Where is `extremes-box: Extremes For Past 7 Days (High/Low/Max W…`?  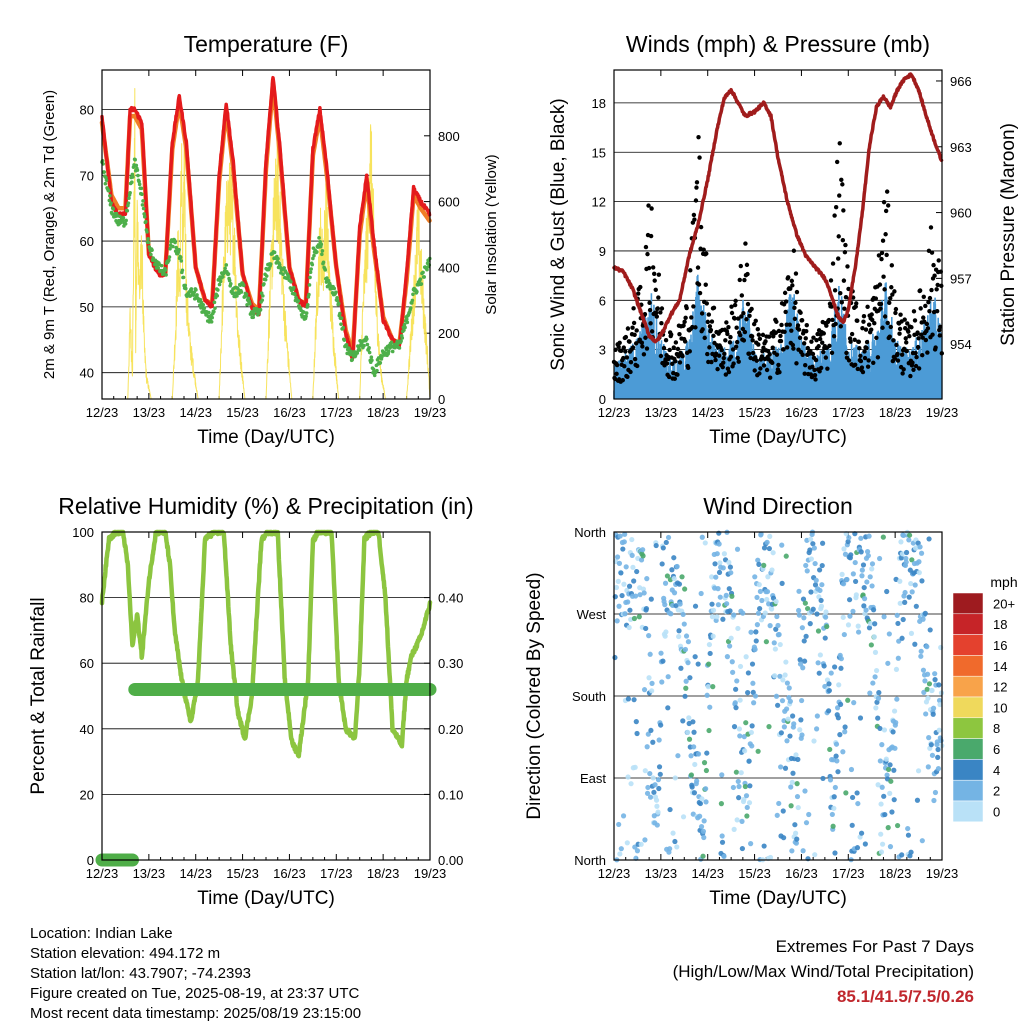
extremes-box: Extremes For Past 7 Days (High/Low/Max W… is located at coordinates (823, 971).